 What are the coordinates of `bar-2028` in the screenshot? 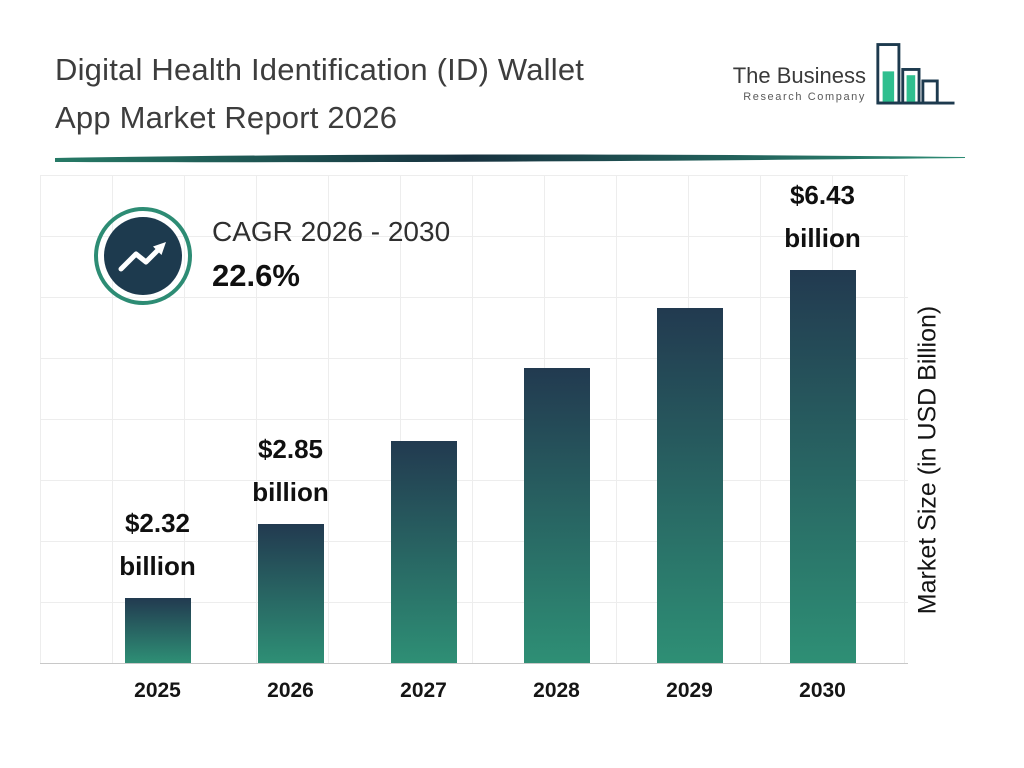 It's located at (556, 515).